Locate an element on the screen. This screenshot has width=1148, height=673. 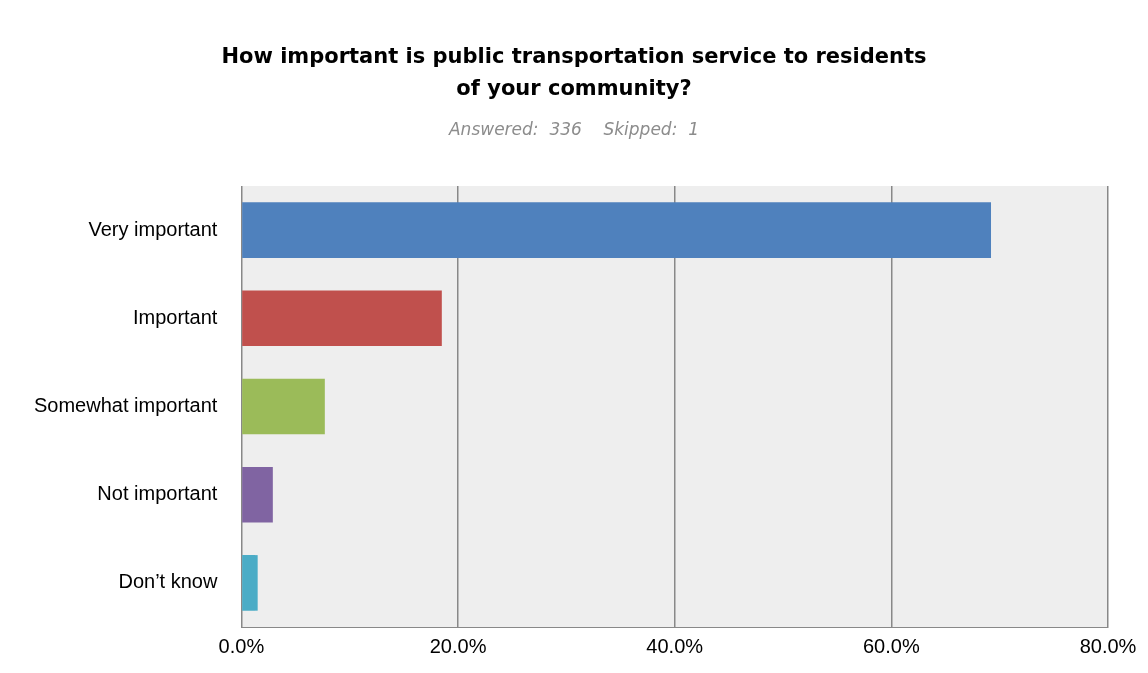
y-tick-label: Don’t know is located at coordinates (168, 581).